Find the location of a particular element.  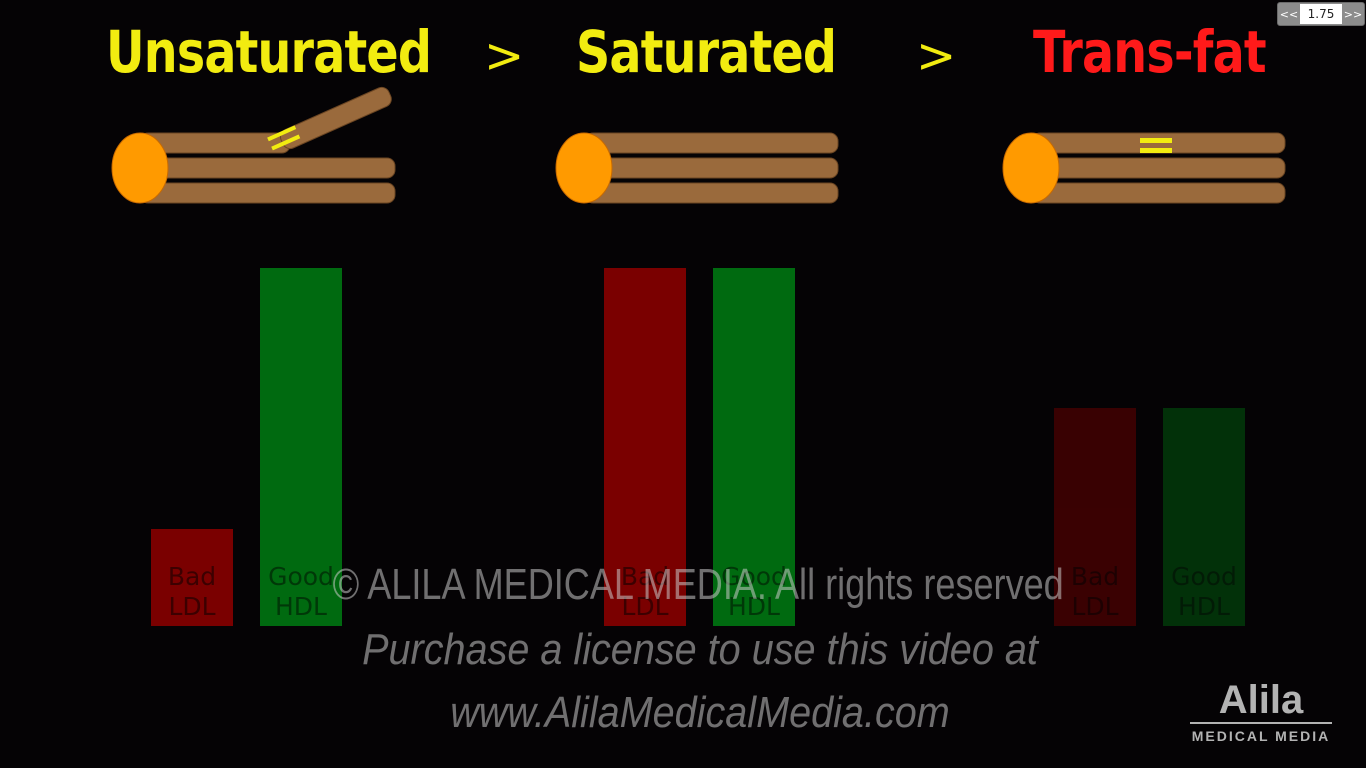

speed-decrease-button: << is located at coordinates (1289, 14).